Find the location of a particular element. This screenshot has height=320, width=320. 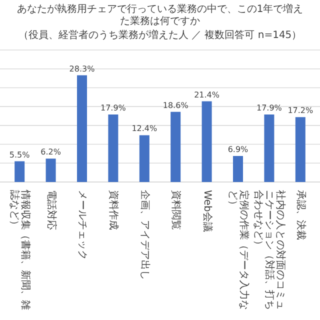

x-tick-label: Web会議 is located at coordinates (207, 211).